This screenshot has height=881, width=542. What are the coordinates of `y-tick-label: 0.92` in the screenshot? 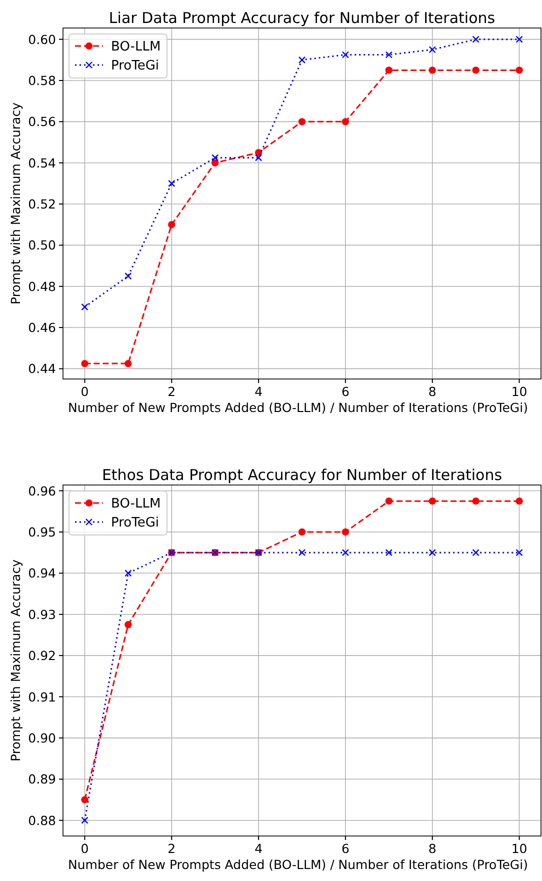 It's located at (42, 656).